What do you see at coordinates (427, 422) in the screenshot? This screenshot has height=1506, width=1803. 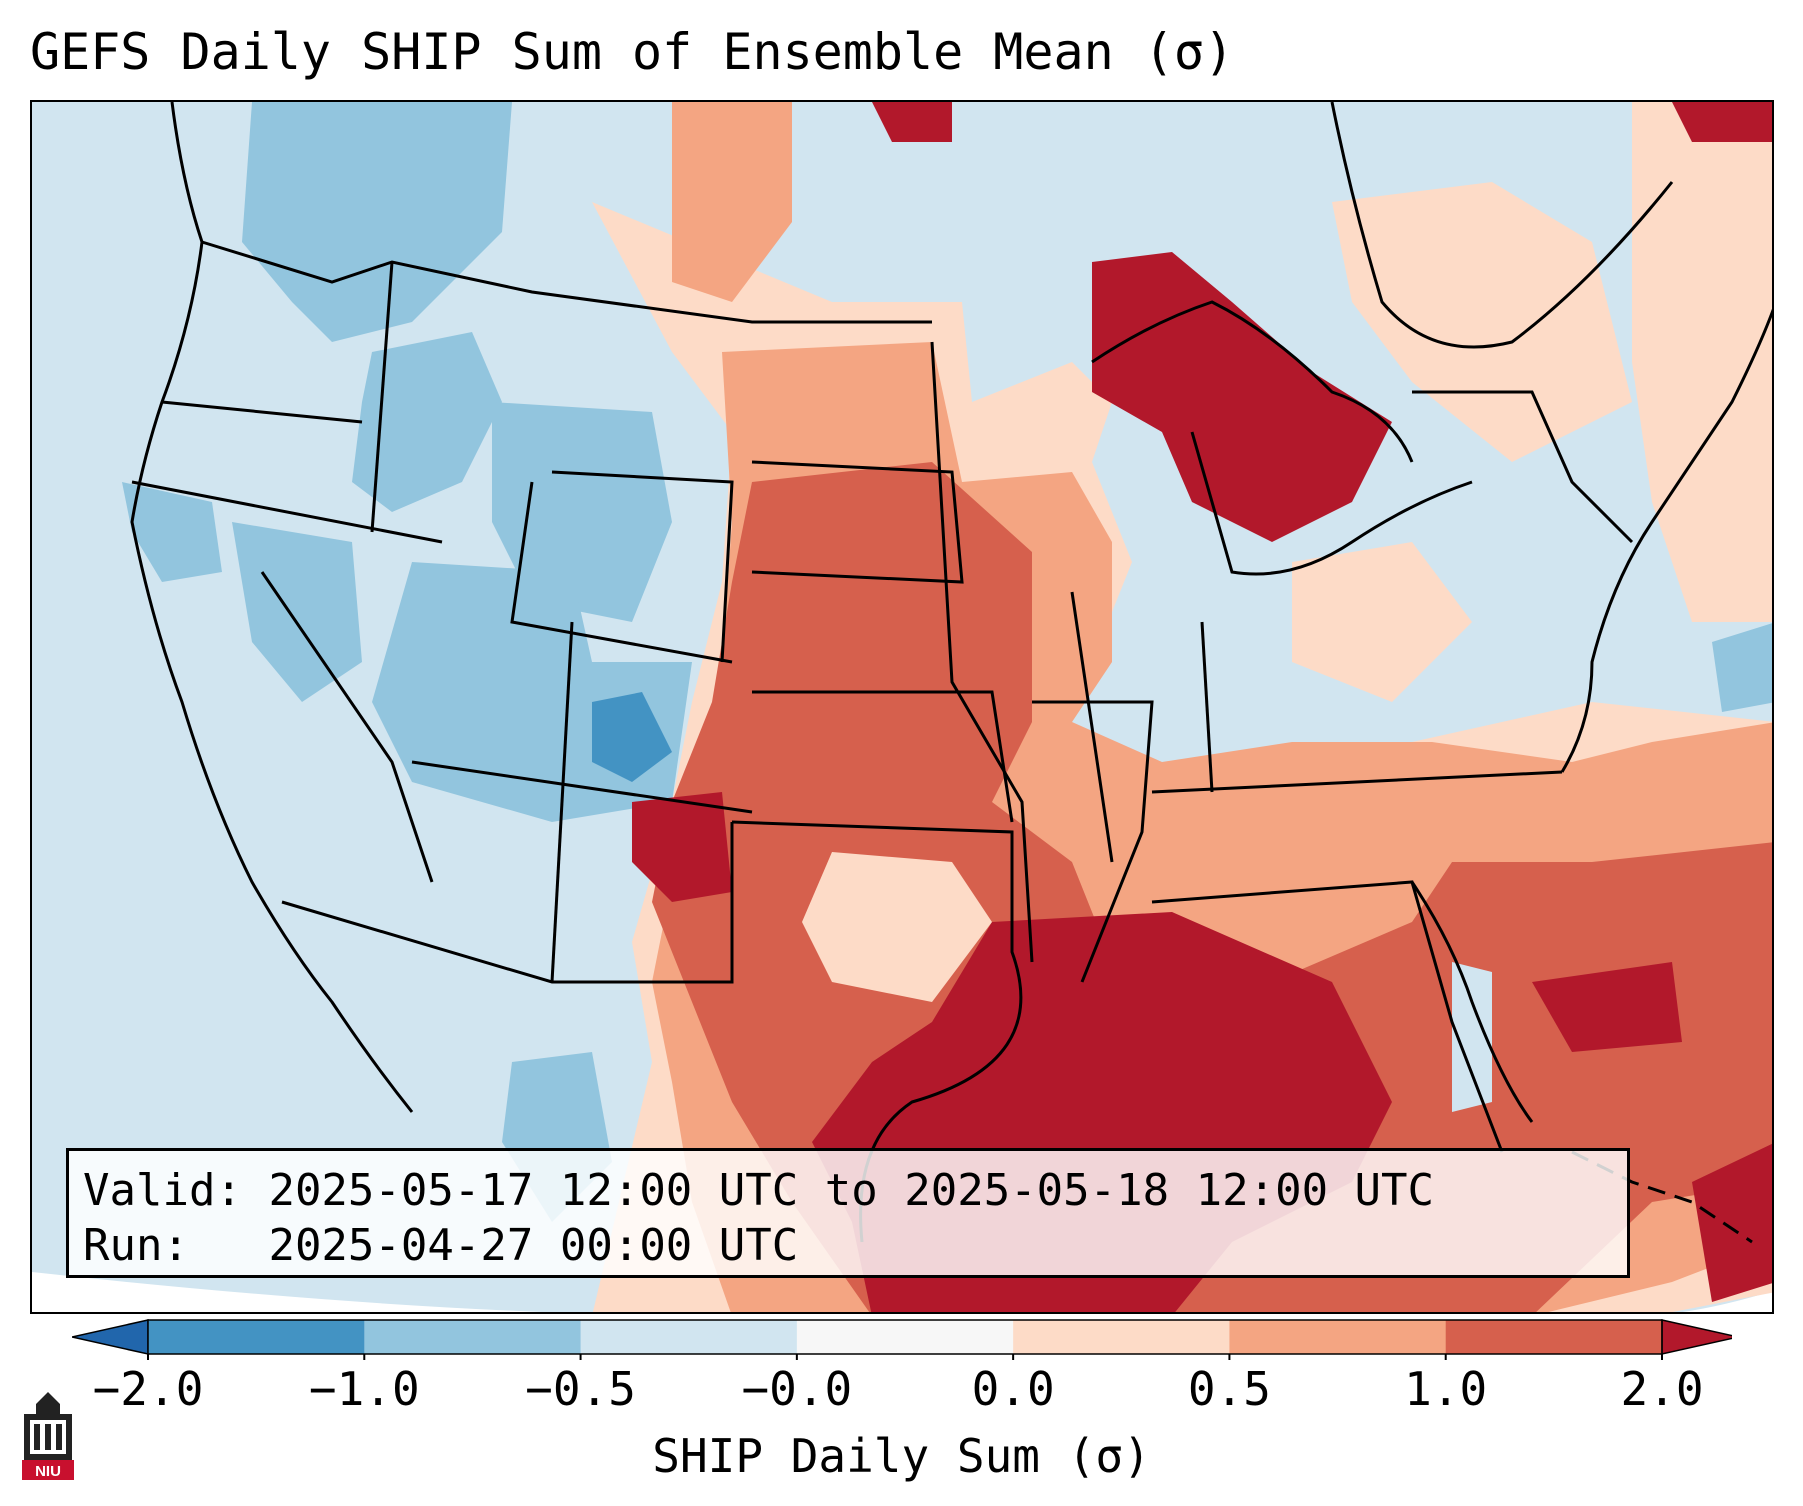 I see `region-neg-idaho` at bounding box center [427, 422].